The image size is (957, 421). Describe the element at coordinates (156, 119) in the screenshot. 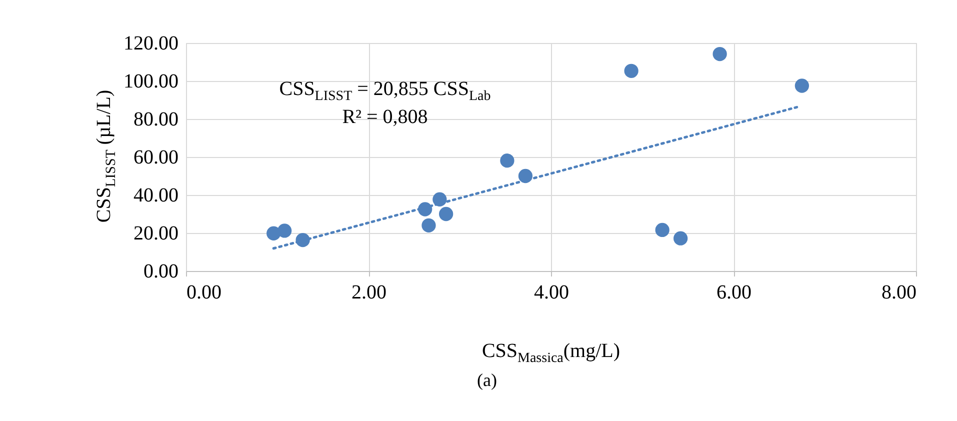

I see `y-tick-label: 80.00` at that location.